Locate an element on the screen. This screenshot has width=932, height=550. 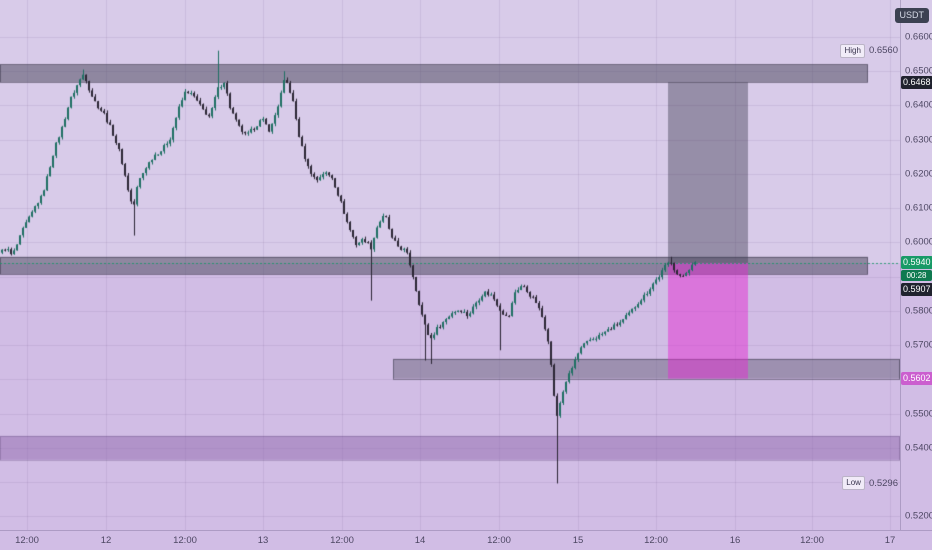
current-price-badge: 0.5940 is located at coordinates (916, 263).